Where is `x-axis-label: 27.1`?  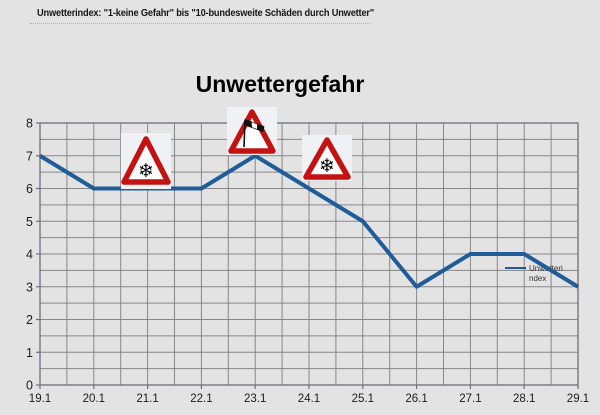
x-axis-label: 27.1 is located at coordinates (470, 399).